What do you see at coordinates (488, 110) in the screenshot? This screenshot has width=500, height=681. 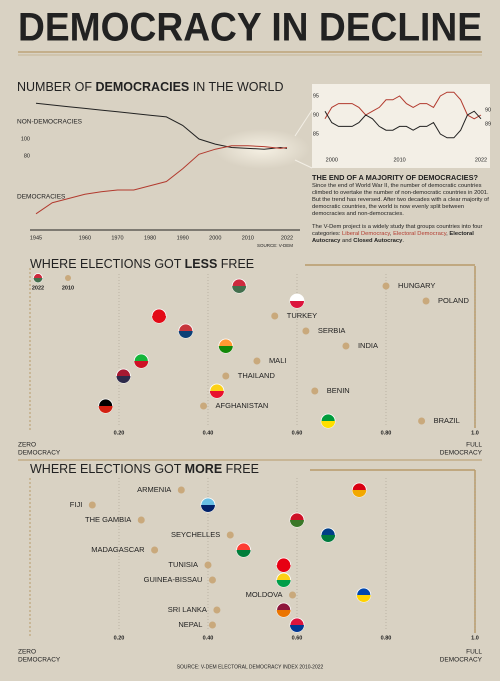 I see `end-label: 90` at bounding box center [488, 110].